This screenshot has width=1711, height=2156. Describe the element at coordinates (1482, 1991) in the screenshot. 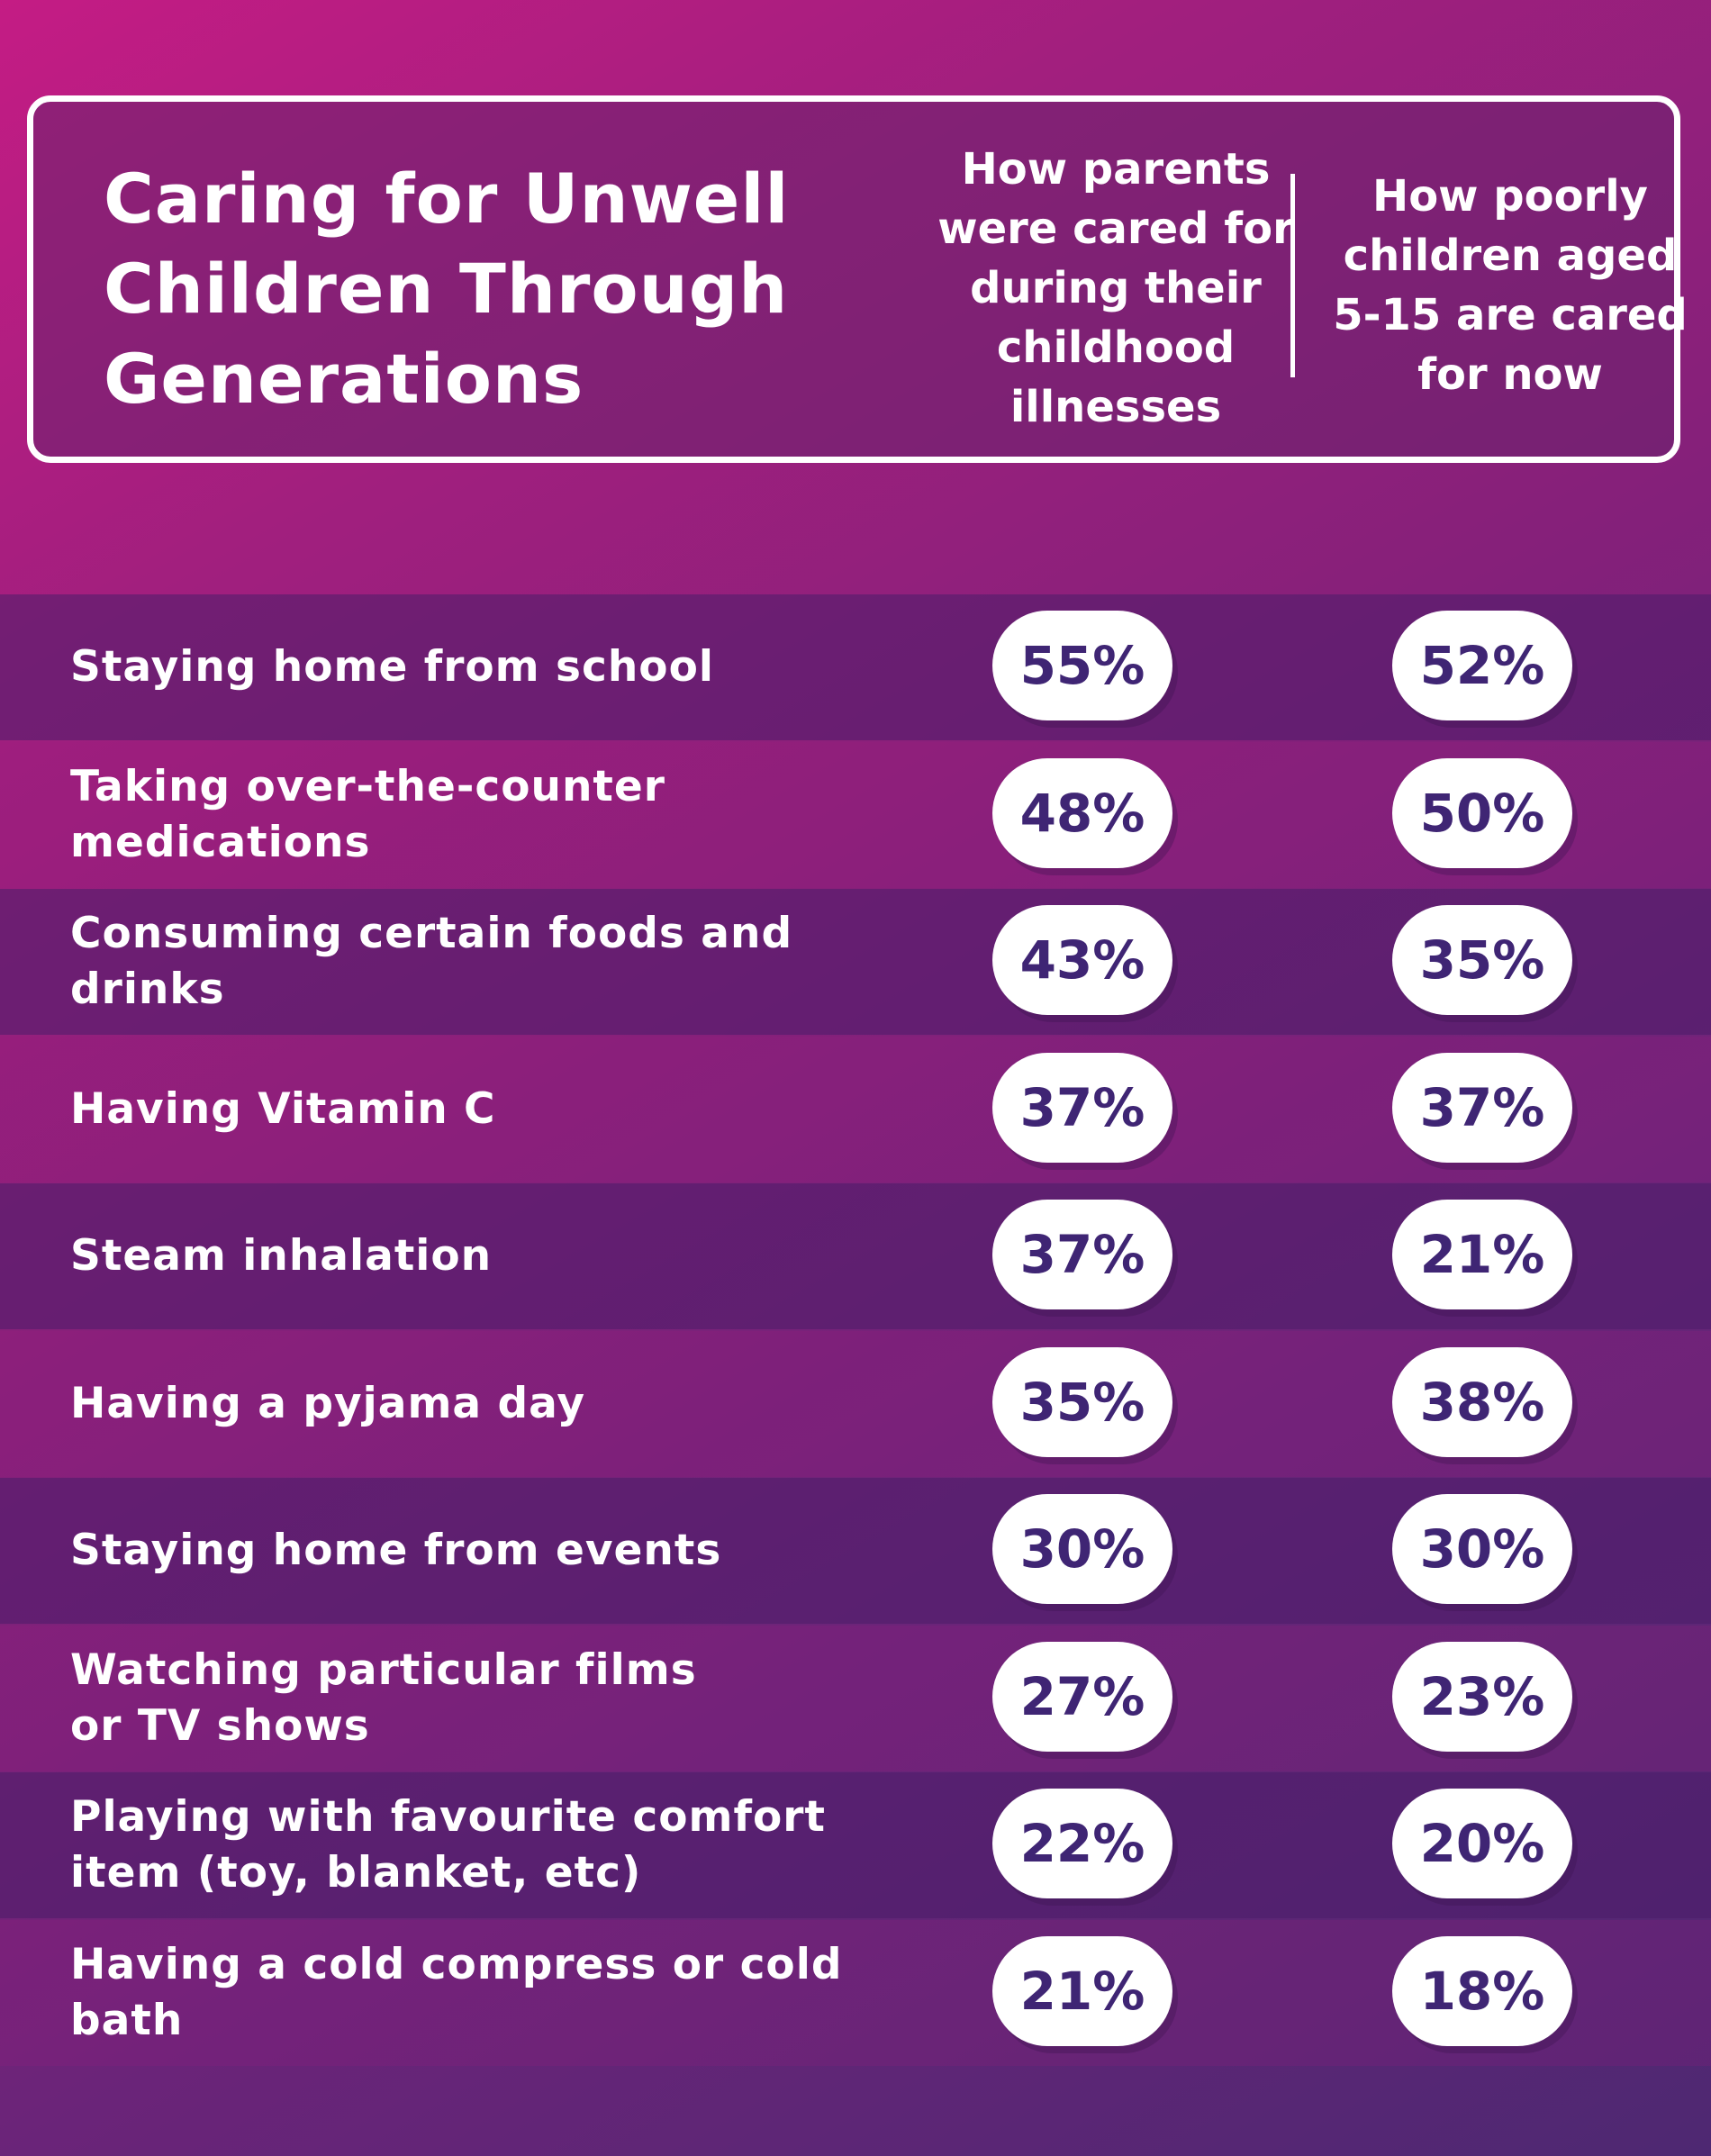

I see `value-children-badge: 18%` at that location.